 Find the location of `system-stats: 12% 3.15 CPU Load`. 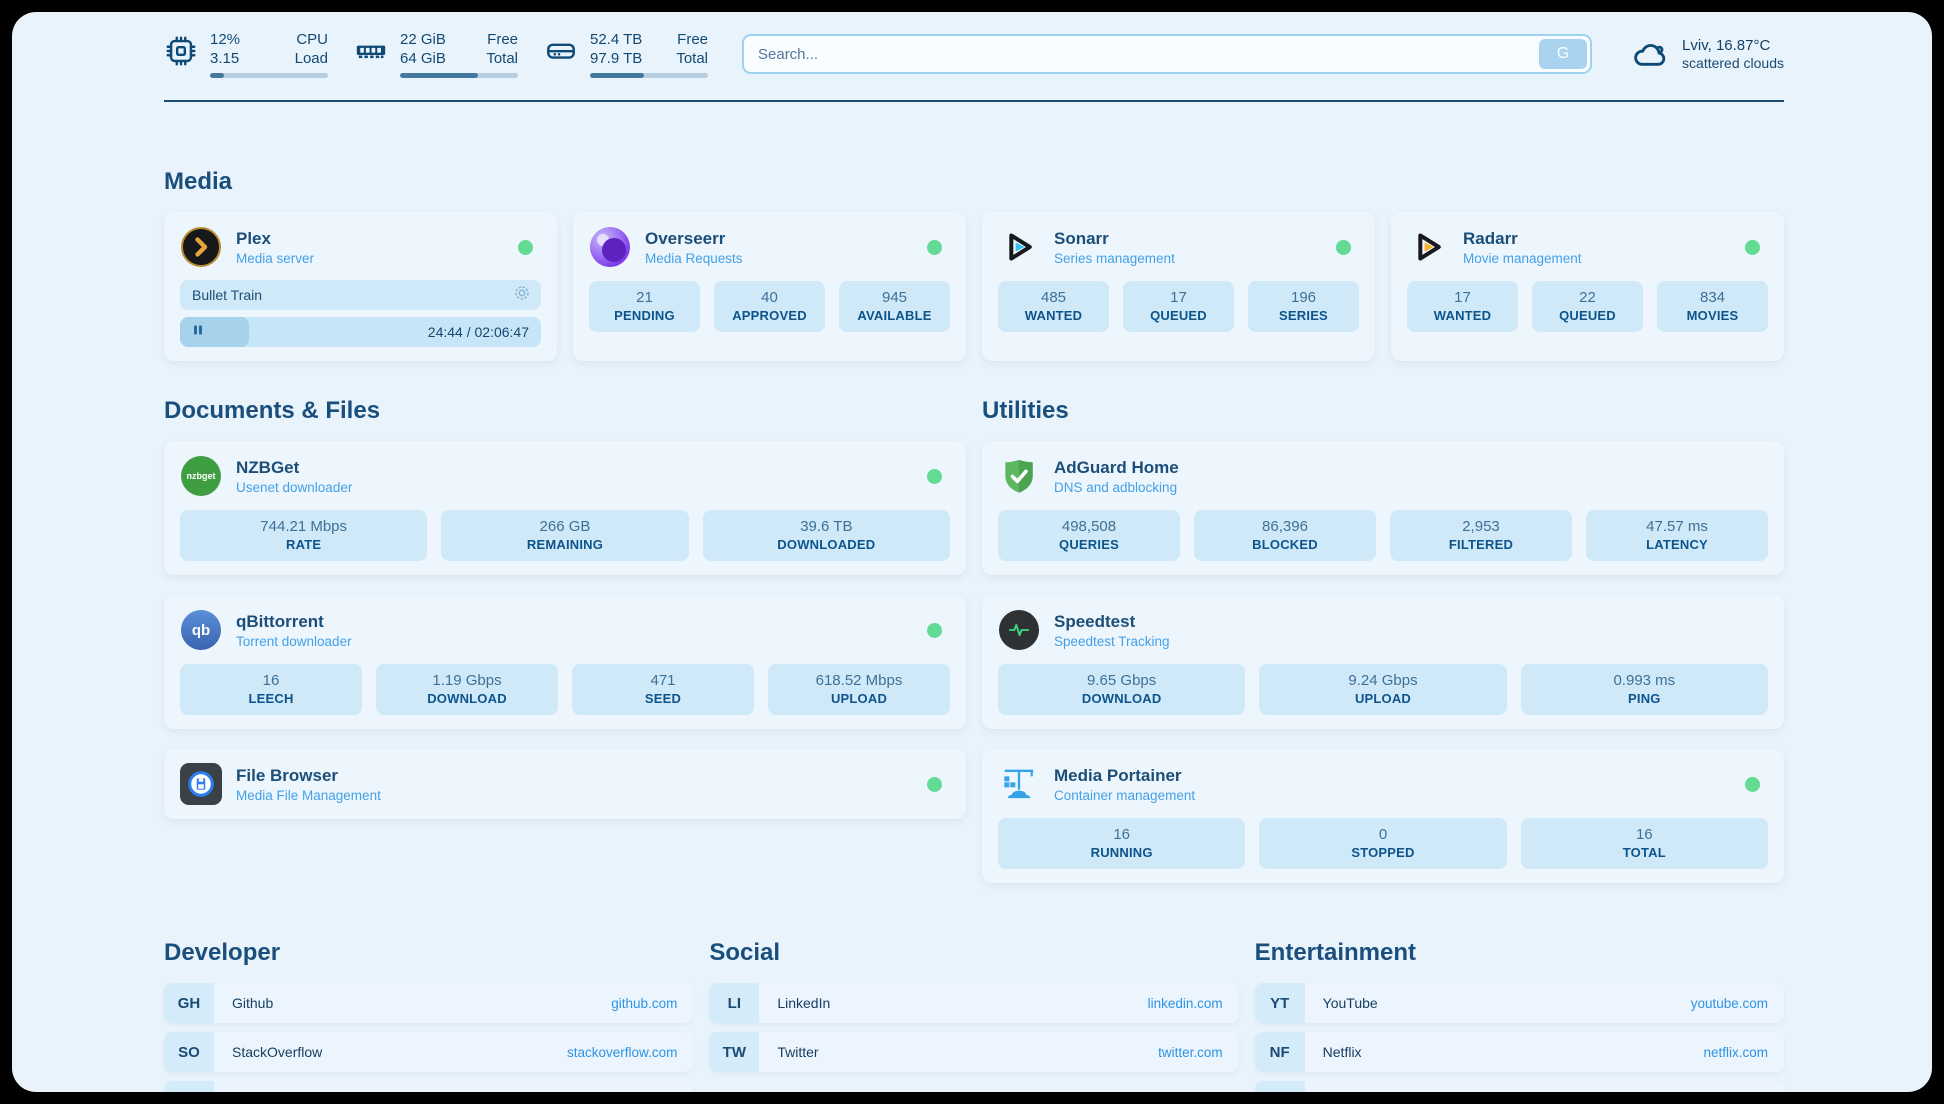

system-stats: 12% 3.15 CPU Load is located at coordinates (436, 54).